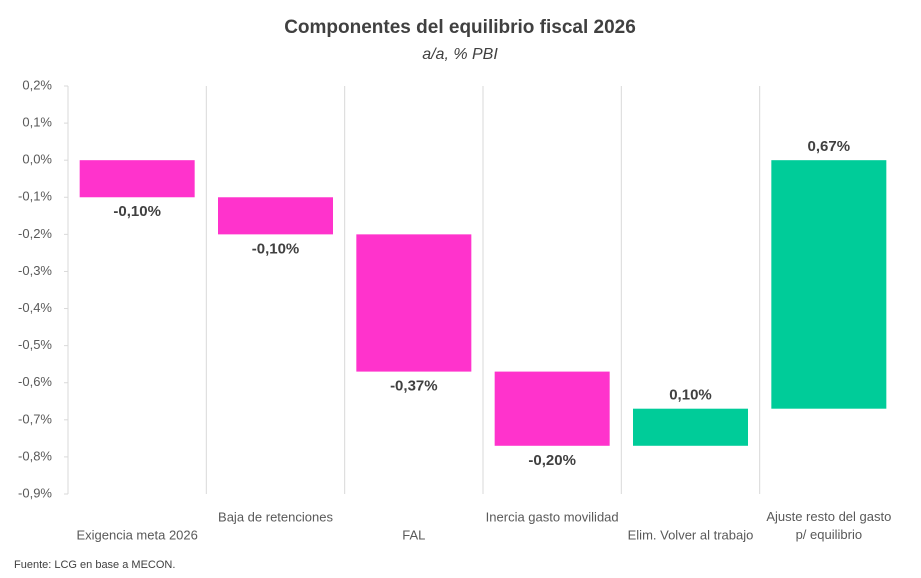 The width and height of the screenshot is (921, 578). Describe the element at coordinates (37, 122) in the screenshot. I see `y-tick-label: 0,1%` at that location.